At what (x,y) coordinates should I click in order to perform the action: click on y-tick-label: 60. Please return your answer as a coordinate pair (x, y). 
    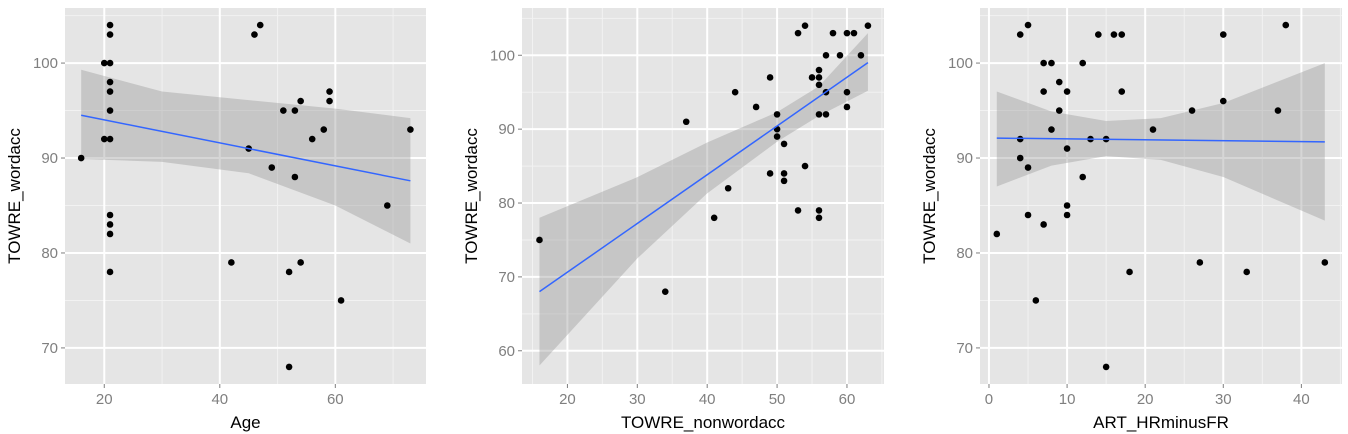
    Looking at the image, I should click on (506, 351).